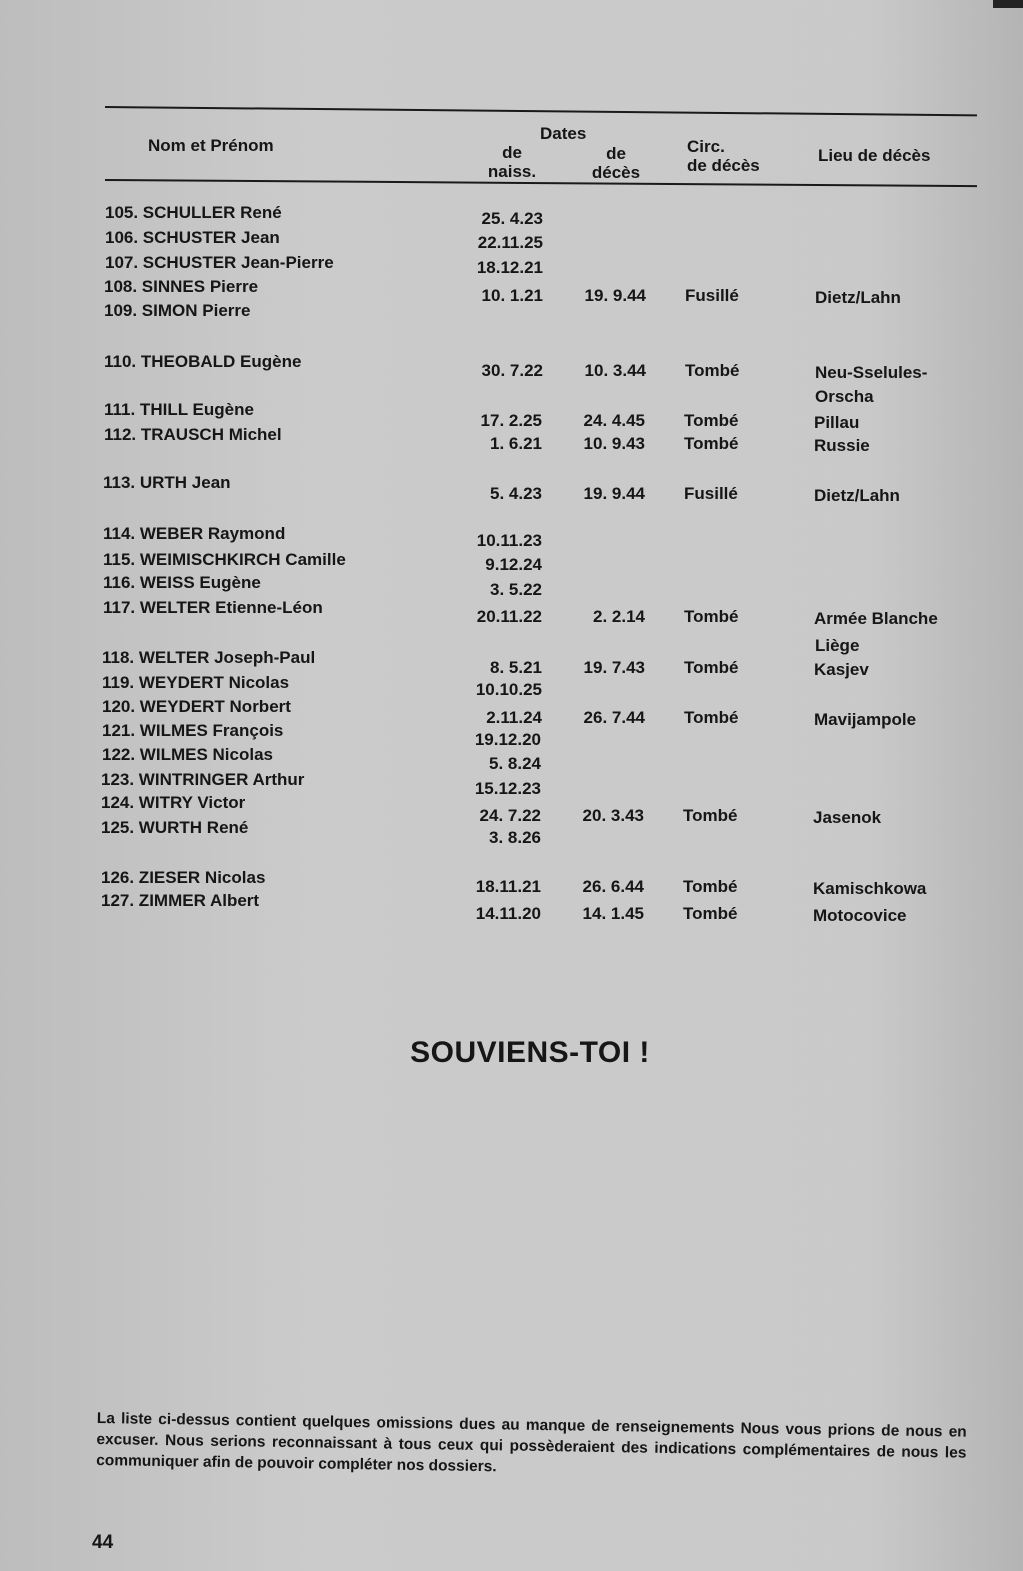 This screenshot has width=1023, height=1571. Describe the element at coordinates (616, 153) in the screenshot. I see `header-death-line1: de` at that location.